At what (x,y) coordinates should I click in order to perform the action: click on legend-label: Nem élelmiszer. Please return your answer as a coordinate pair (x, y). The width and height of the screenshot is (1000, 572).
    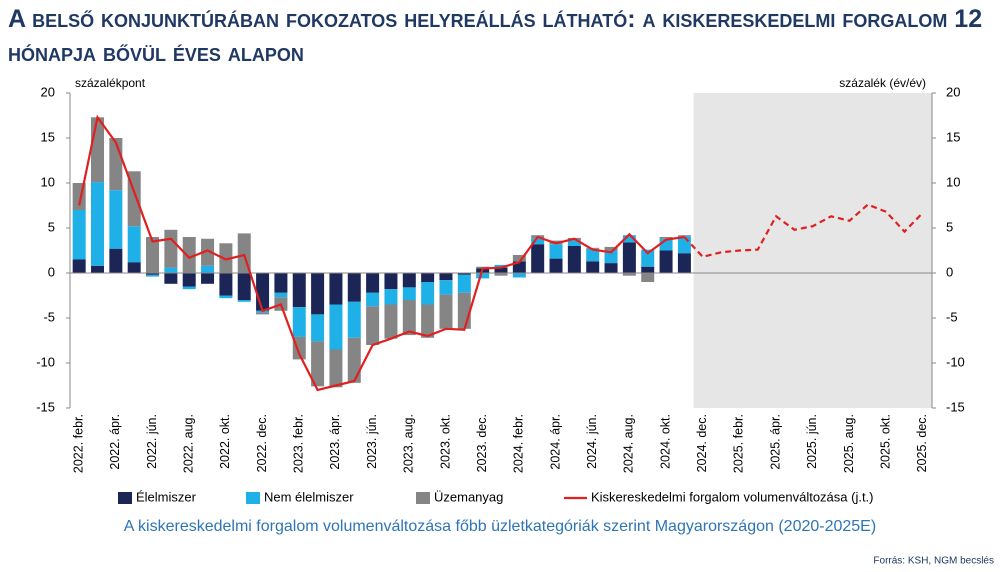
    Looking at the image, I should click on (309, 496).